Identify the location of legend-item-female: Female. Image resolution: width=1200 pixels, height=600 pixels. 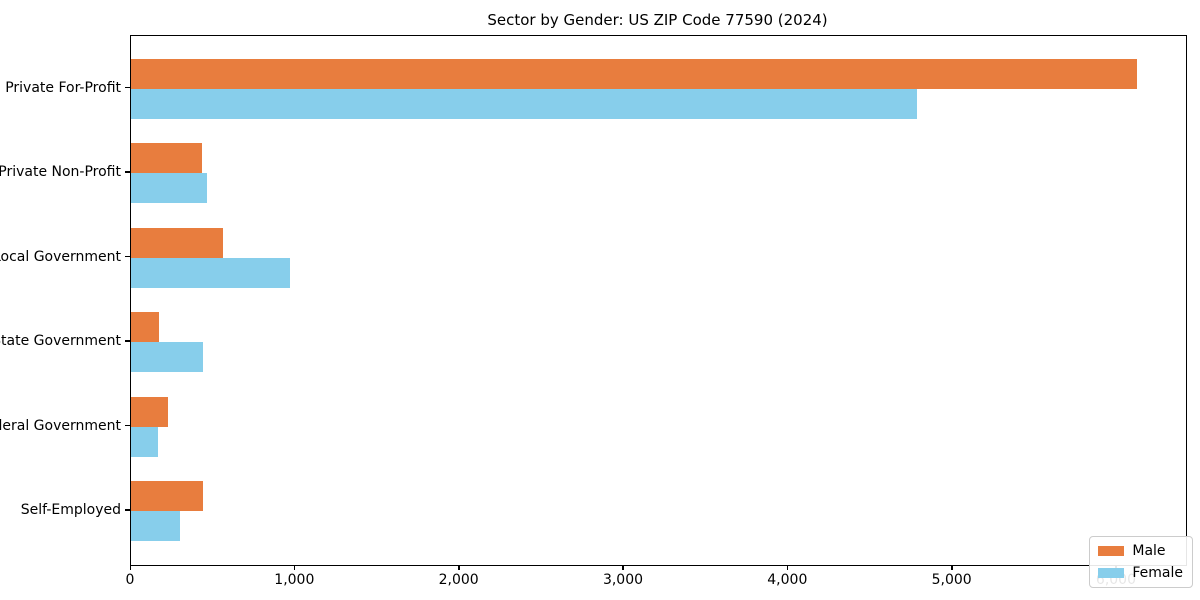
(1140, 573).